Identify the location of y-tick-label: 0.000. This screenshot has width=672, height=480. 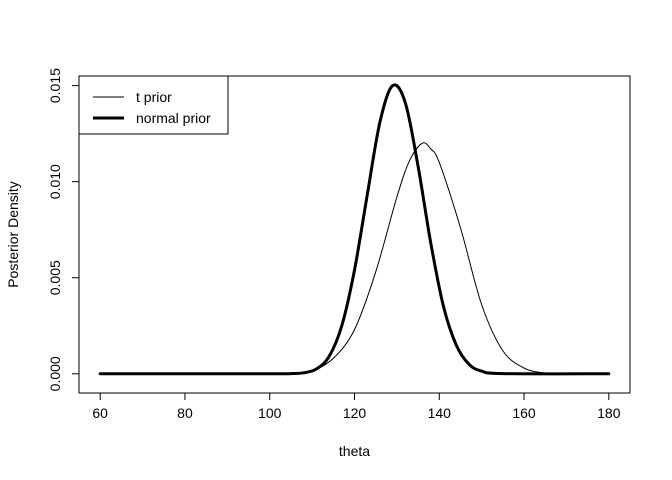
(55, 373).